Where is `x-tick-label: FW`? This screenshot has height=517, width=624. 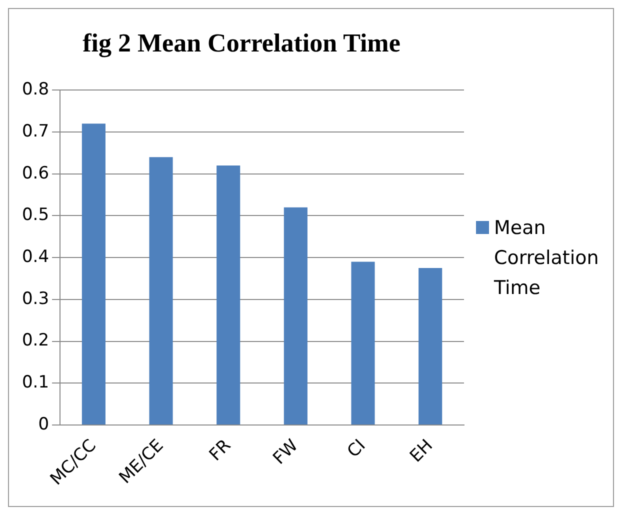
x-tick-label: FW is located at coordinates (285, 451).